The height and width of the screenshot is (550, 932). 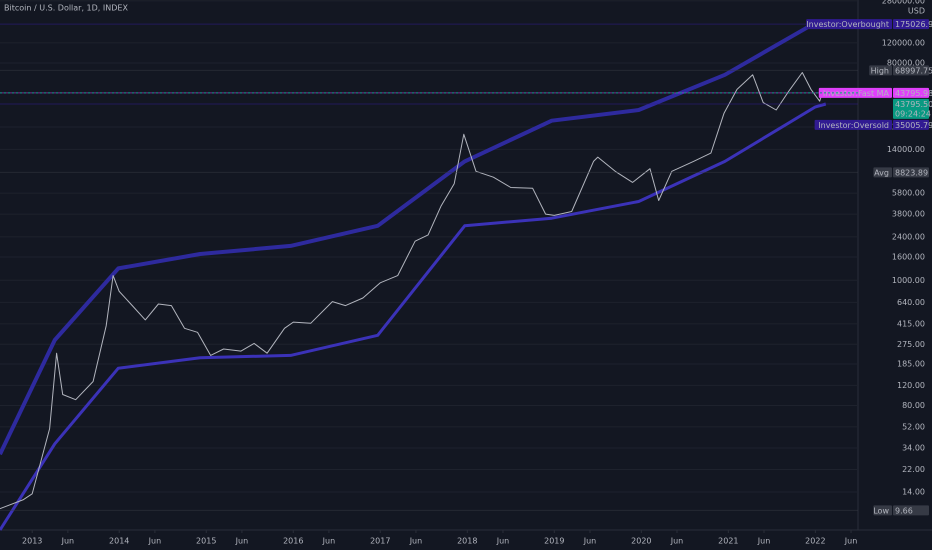 I want to click on x-tick-label: 2014, so click(x=119, y=541).